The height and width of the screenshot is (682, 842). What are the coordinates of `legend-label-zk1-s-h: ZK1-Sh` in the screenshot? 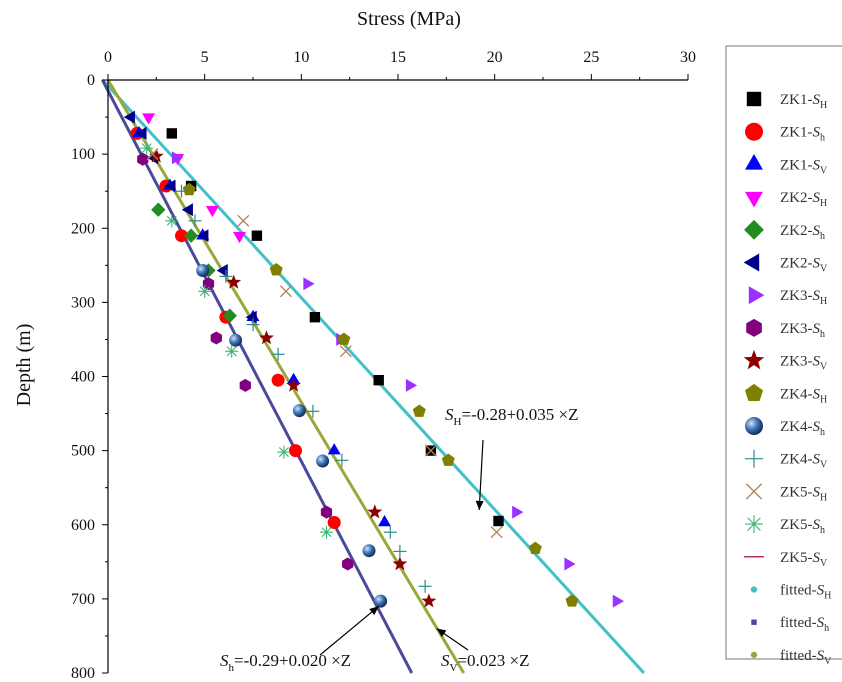 It's located at (802, 134).